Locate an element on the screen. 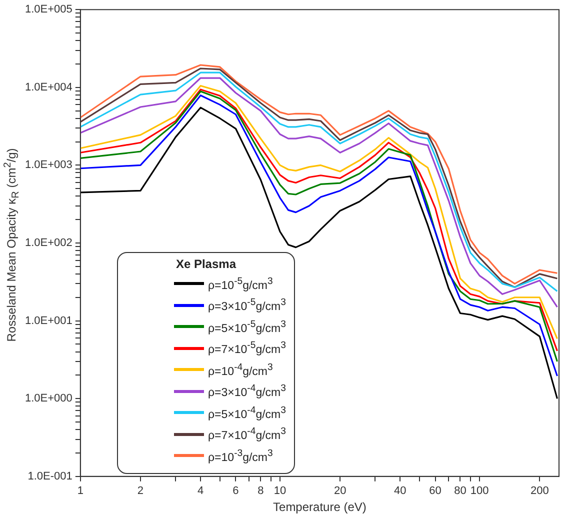 The height and width of the screenshot is (515, 562). legend-label: ρ=3×10$^{-5}$g/cm$^{3}$ is located at coordinates (247, 305).